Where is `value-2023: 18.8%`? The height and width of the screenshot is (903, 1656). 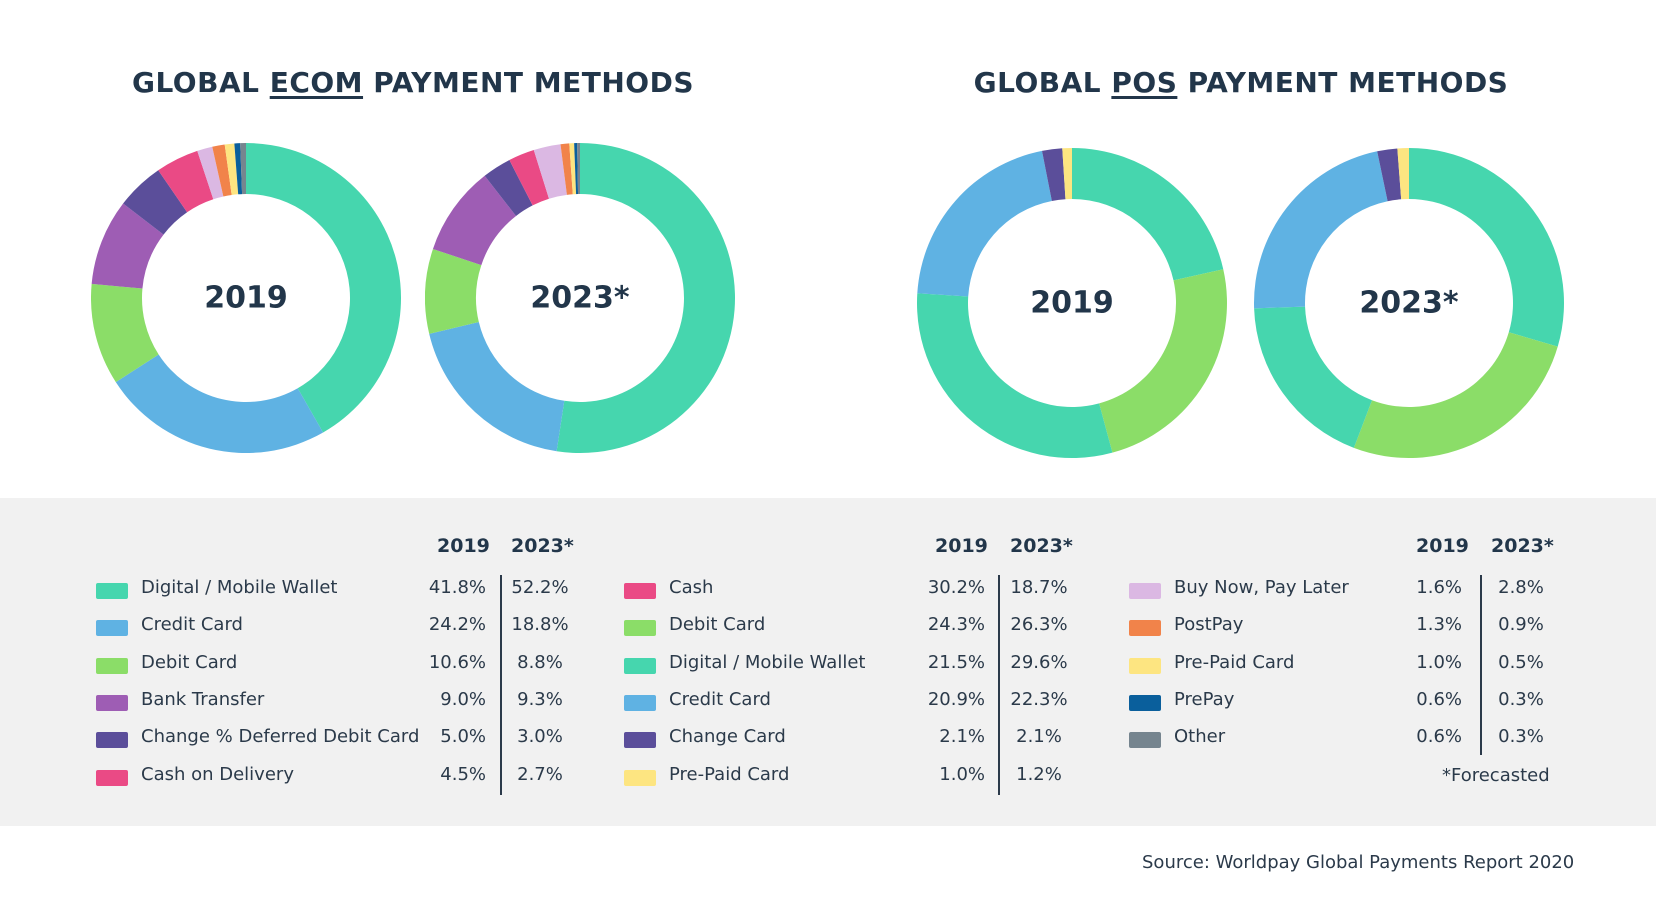 value-2023: 18.8% is located at coordinates (540, 625).